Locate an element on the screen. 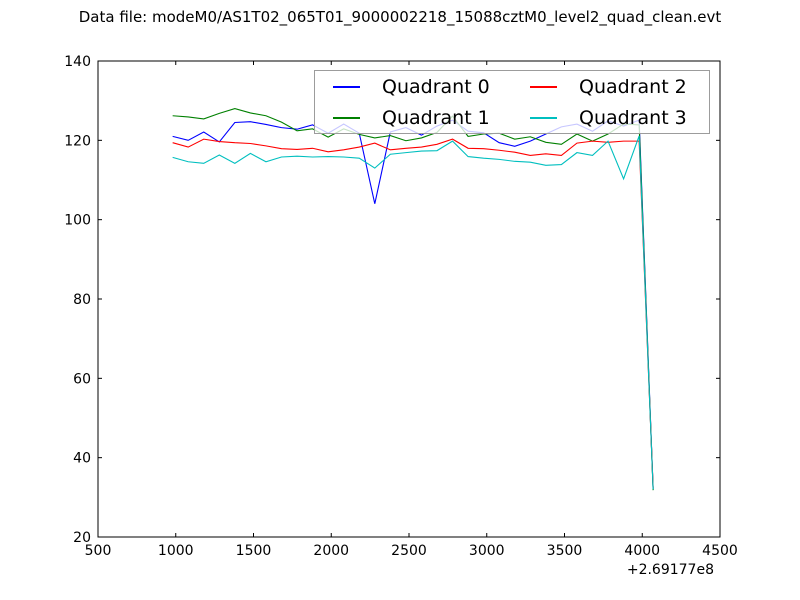 Image resolution: width=800 pixels, height=600 pixels. legend-label: Quadrant 1 is located at coordinates (436, 117).